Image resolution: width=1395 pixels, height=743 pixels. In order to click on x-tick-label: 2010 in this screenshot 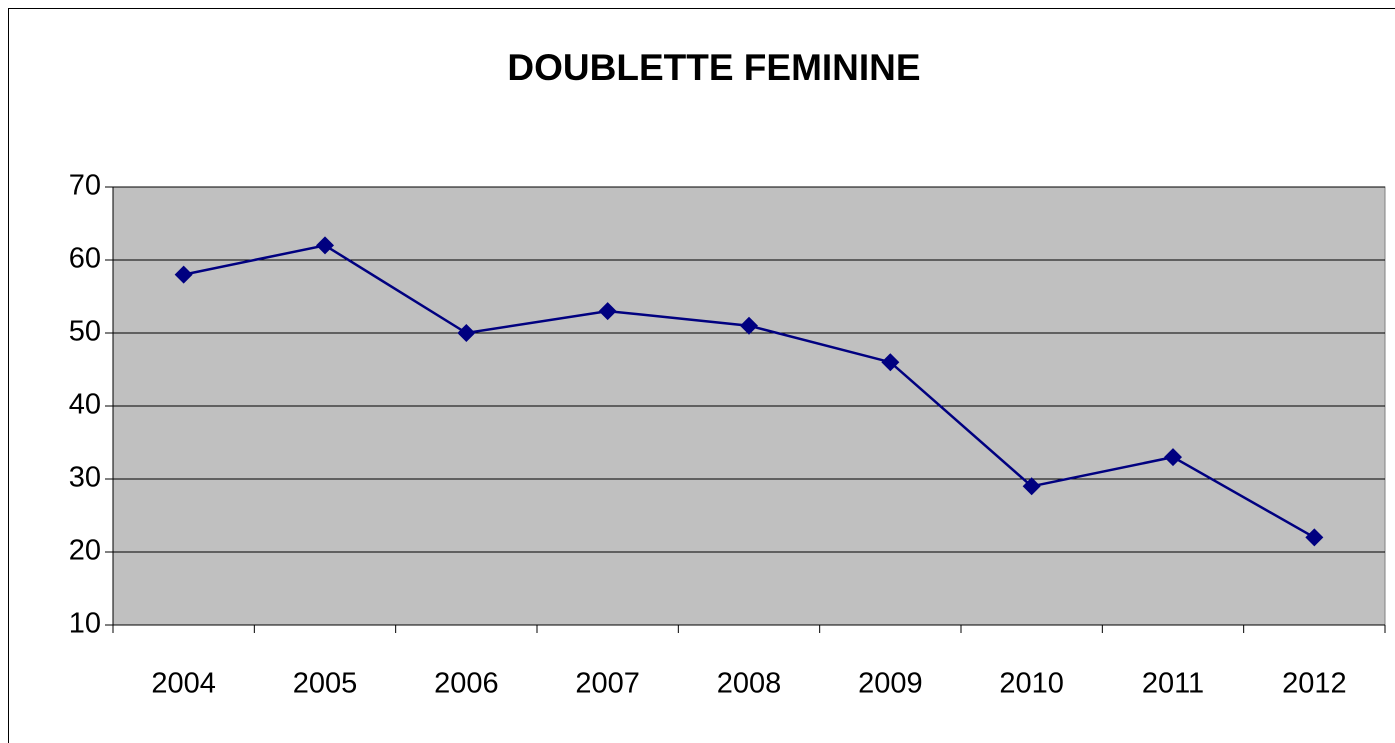, I will do `click(1031, 684)`.